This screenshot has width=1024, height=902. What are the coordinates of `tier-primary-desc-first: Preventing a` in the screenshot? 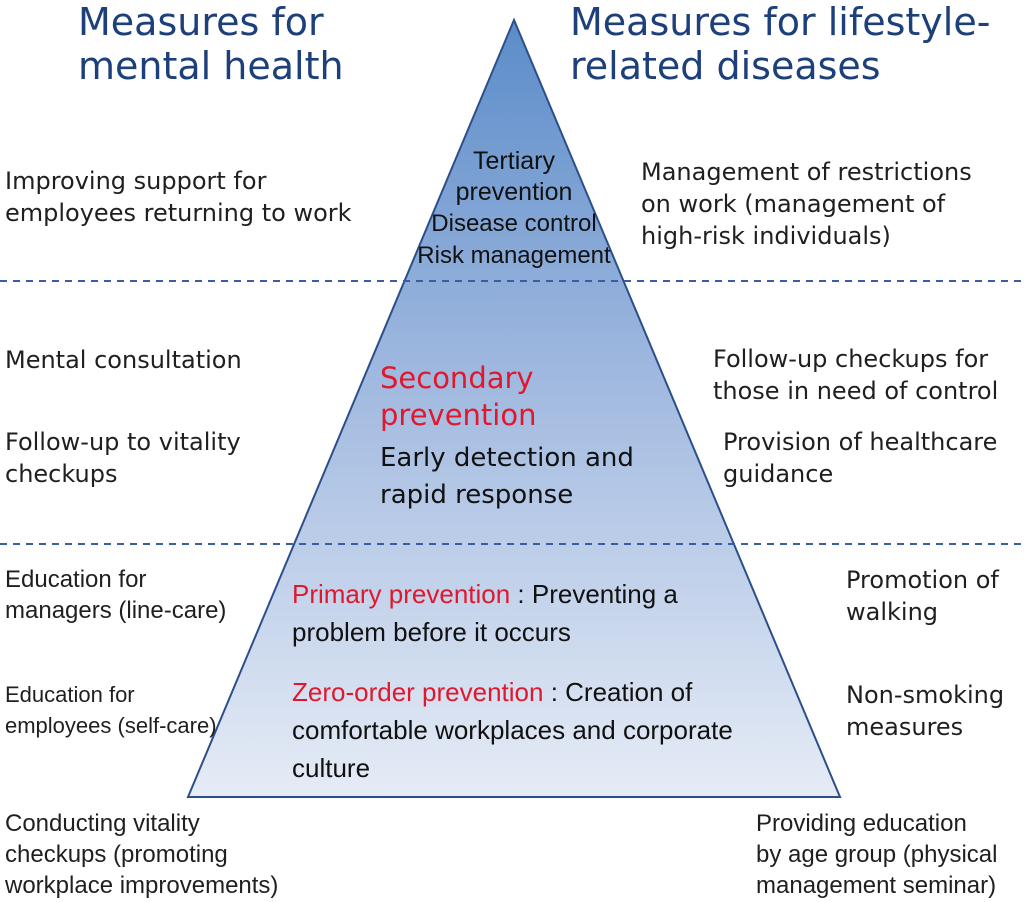 It's located at (604, 594).